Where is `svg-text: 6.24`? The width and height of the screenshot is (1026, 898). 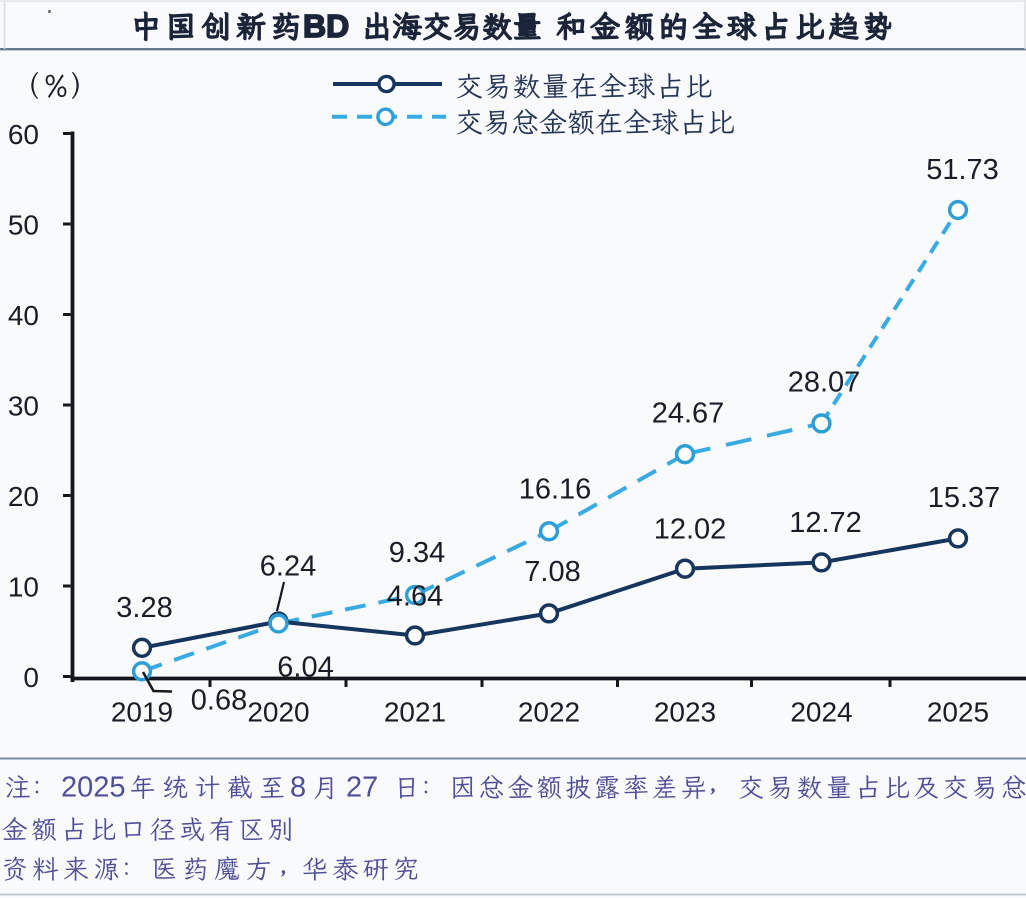
svg-text: 6.24 is located at coordinates (288, 566).